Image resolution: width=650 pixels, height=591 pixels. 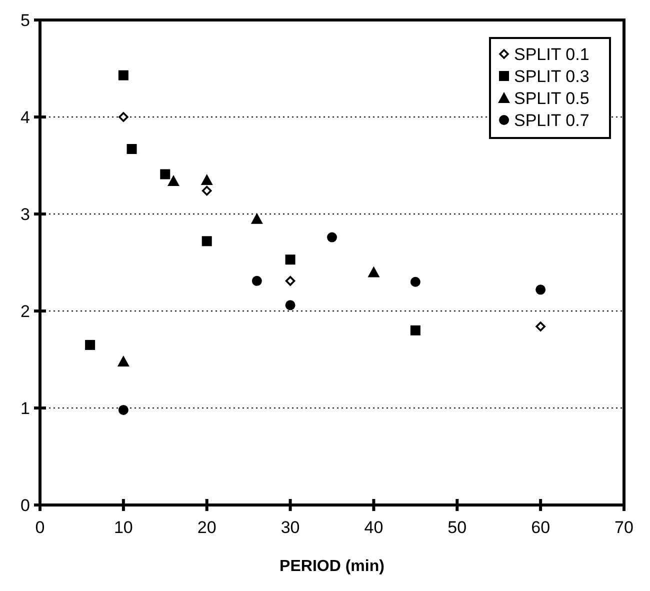 I want to click on y-tick-label: 1, so click(x=25, y=408).